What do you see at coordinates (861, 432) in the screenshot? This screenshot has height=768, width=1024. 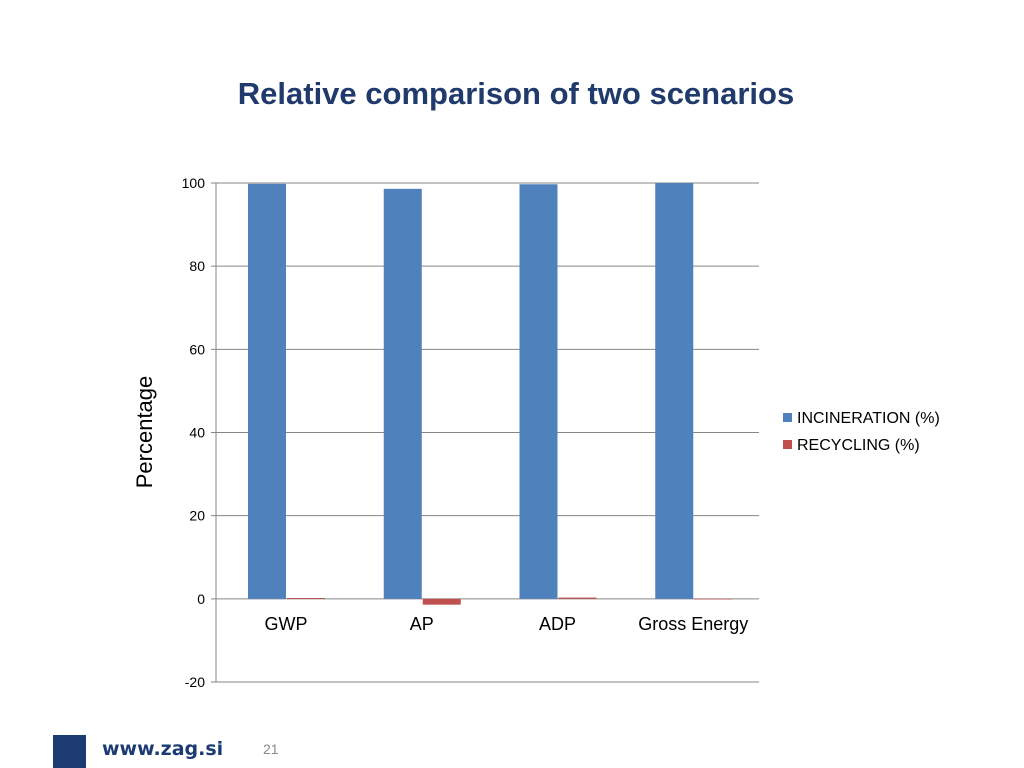 I see `legend: INCINERATION (%) RECYCLING (%)` at bounding box center [861, 432].